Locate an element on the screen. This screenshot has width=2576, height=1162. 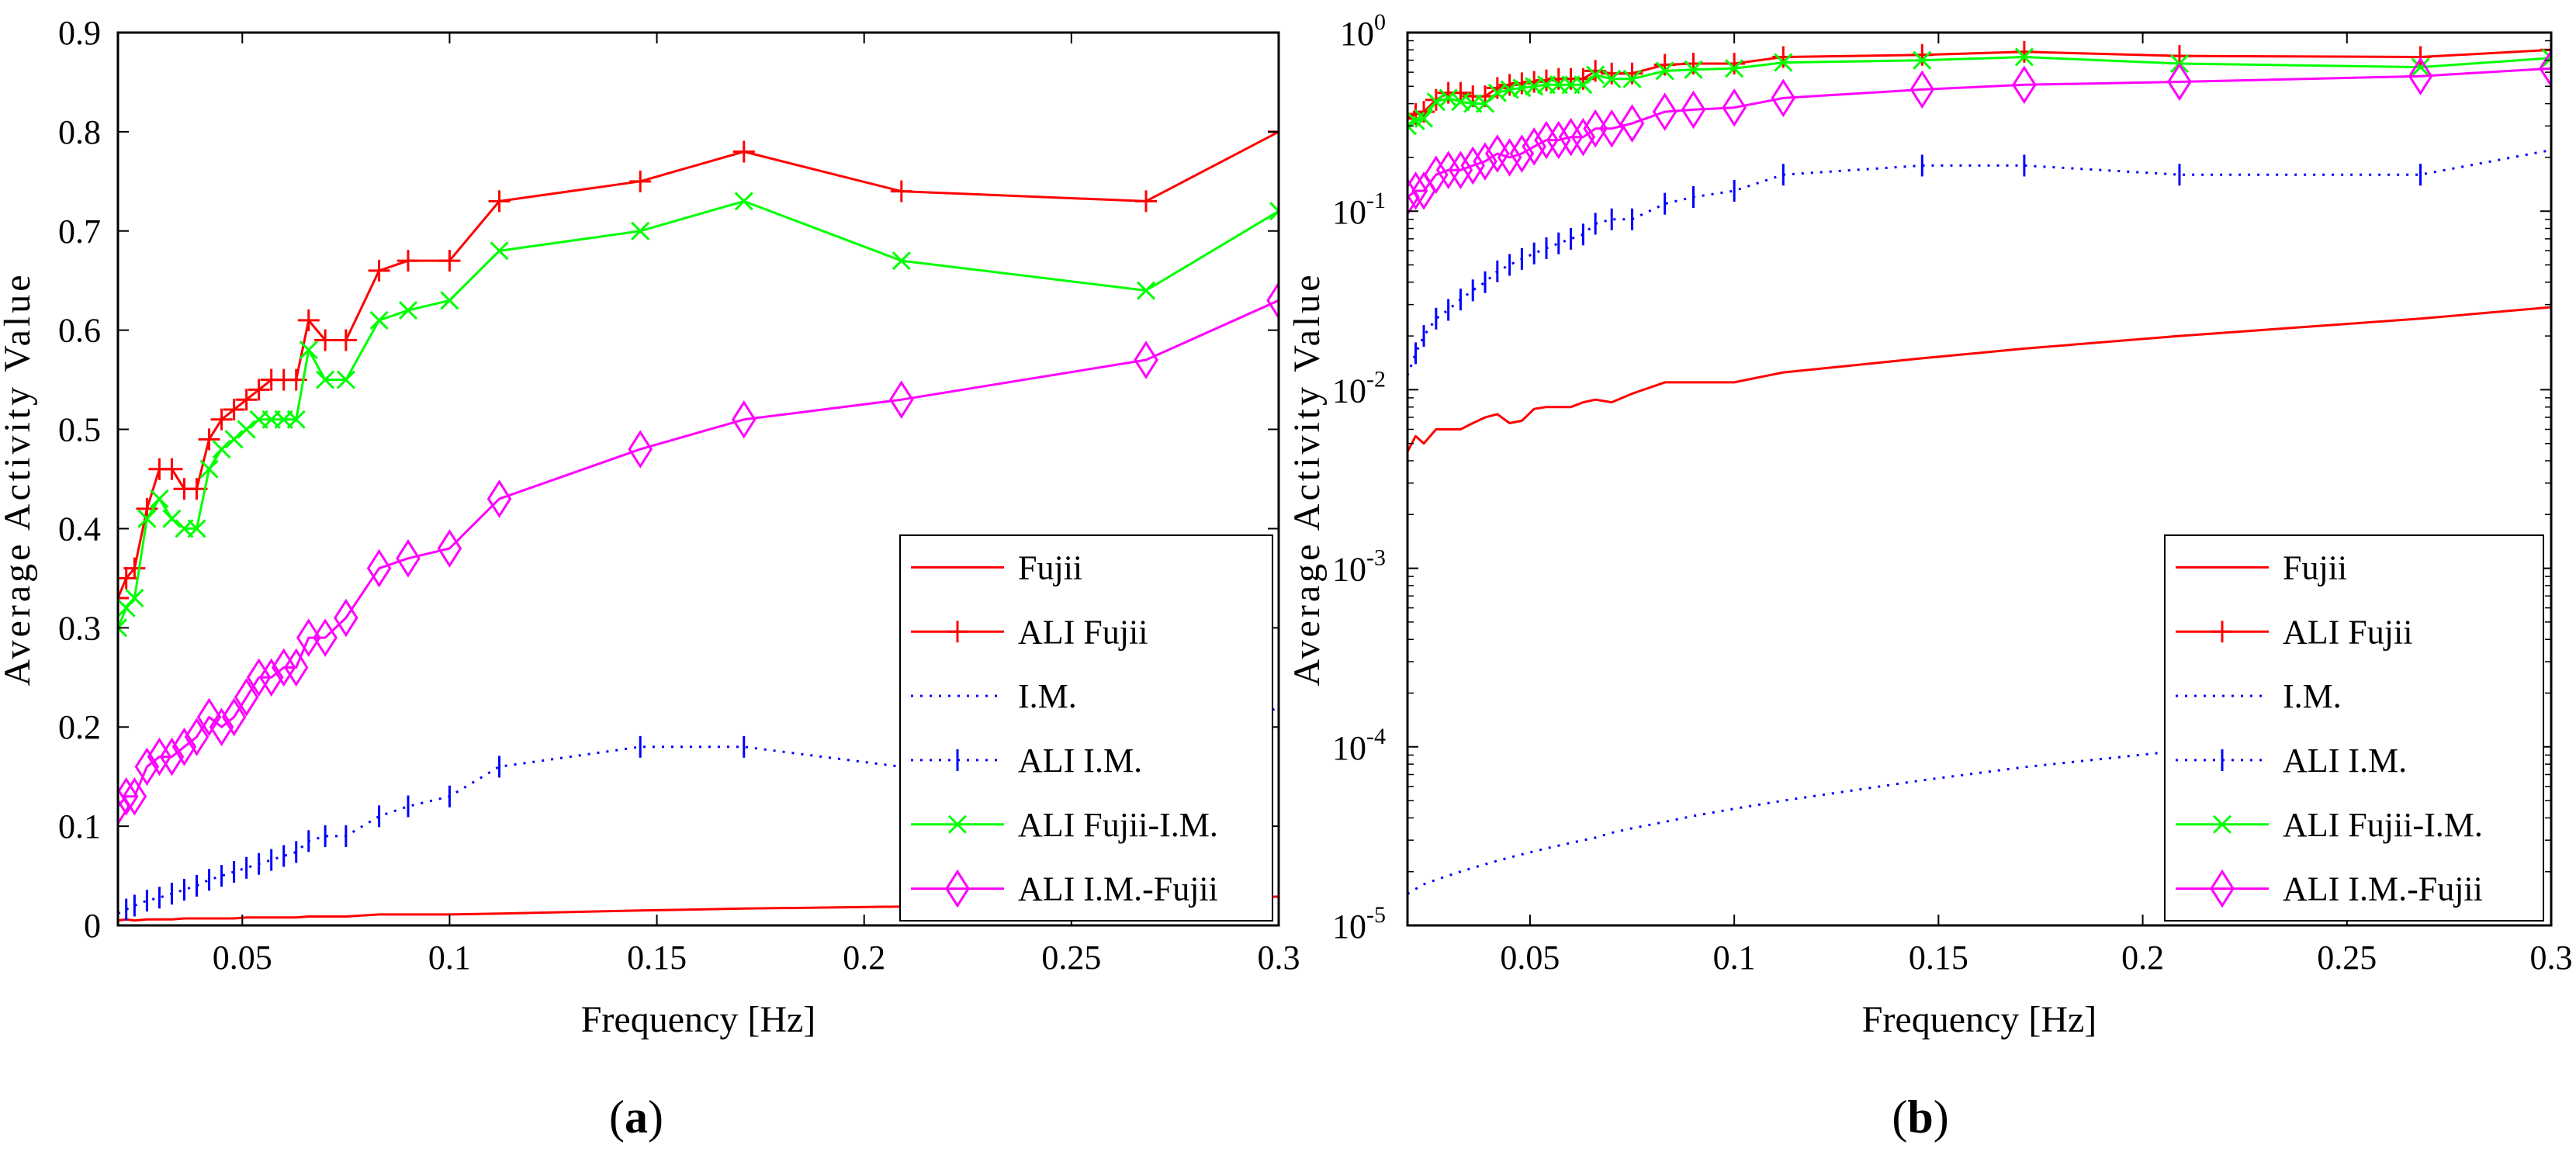
legend-label: Fujii is located at coordinates (2315, 567).